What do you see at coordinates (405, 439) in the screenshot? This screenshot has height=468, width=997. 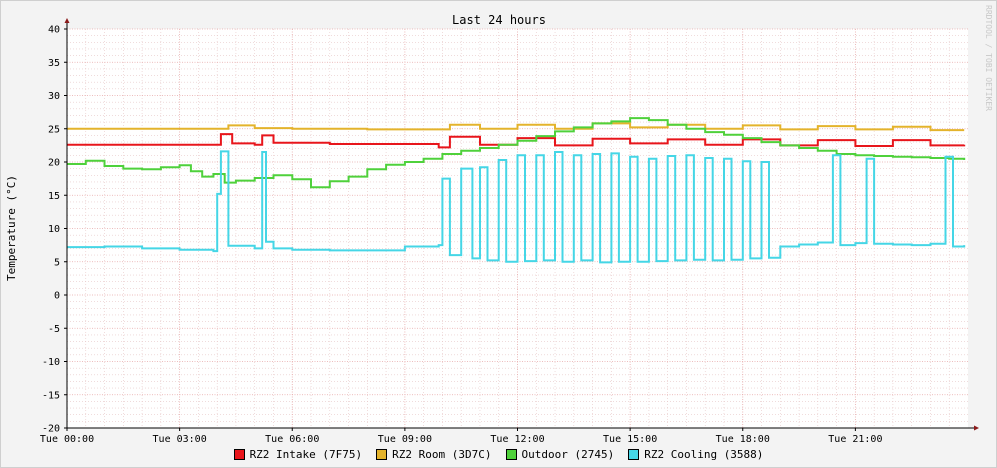 I see `x-tick-label: Tue 09:00` at bounding box center [405, 439].